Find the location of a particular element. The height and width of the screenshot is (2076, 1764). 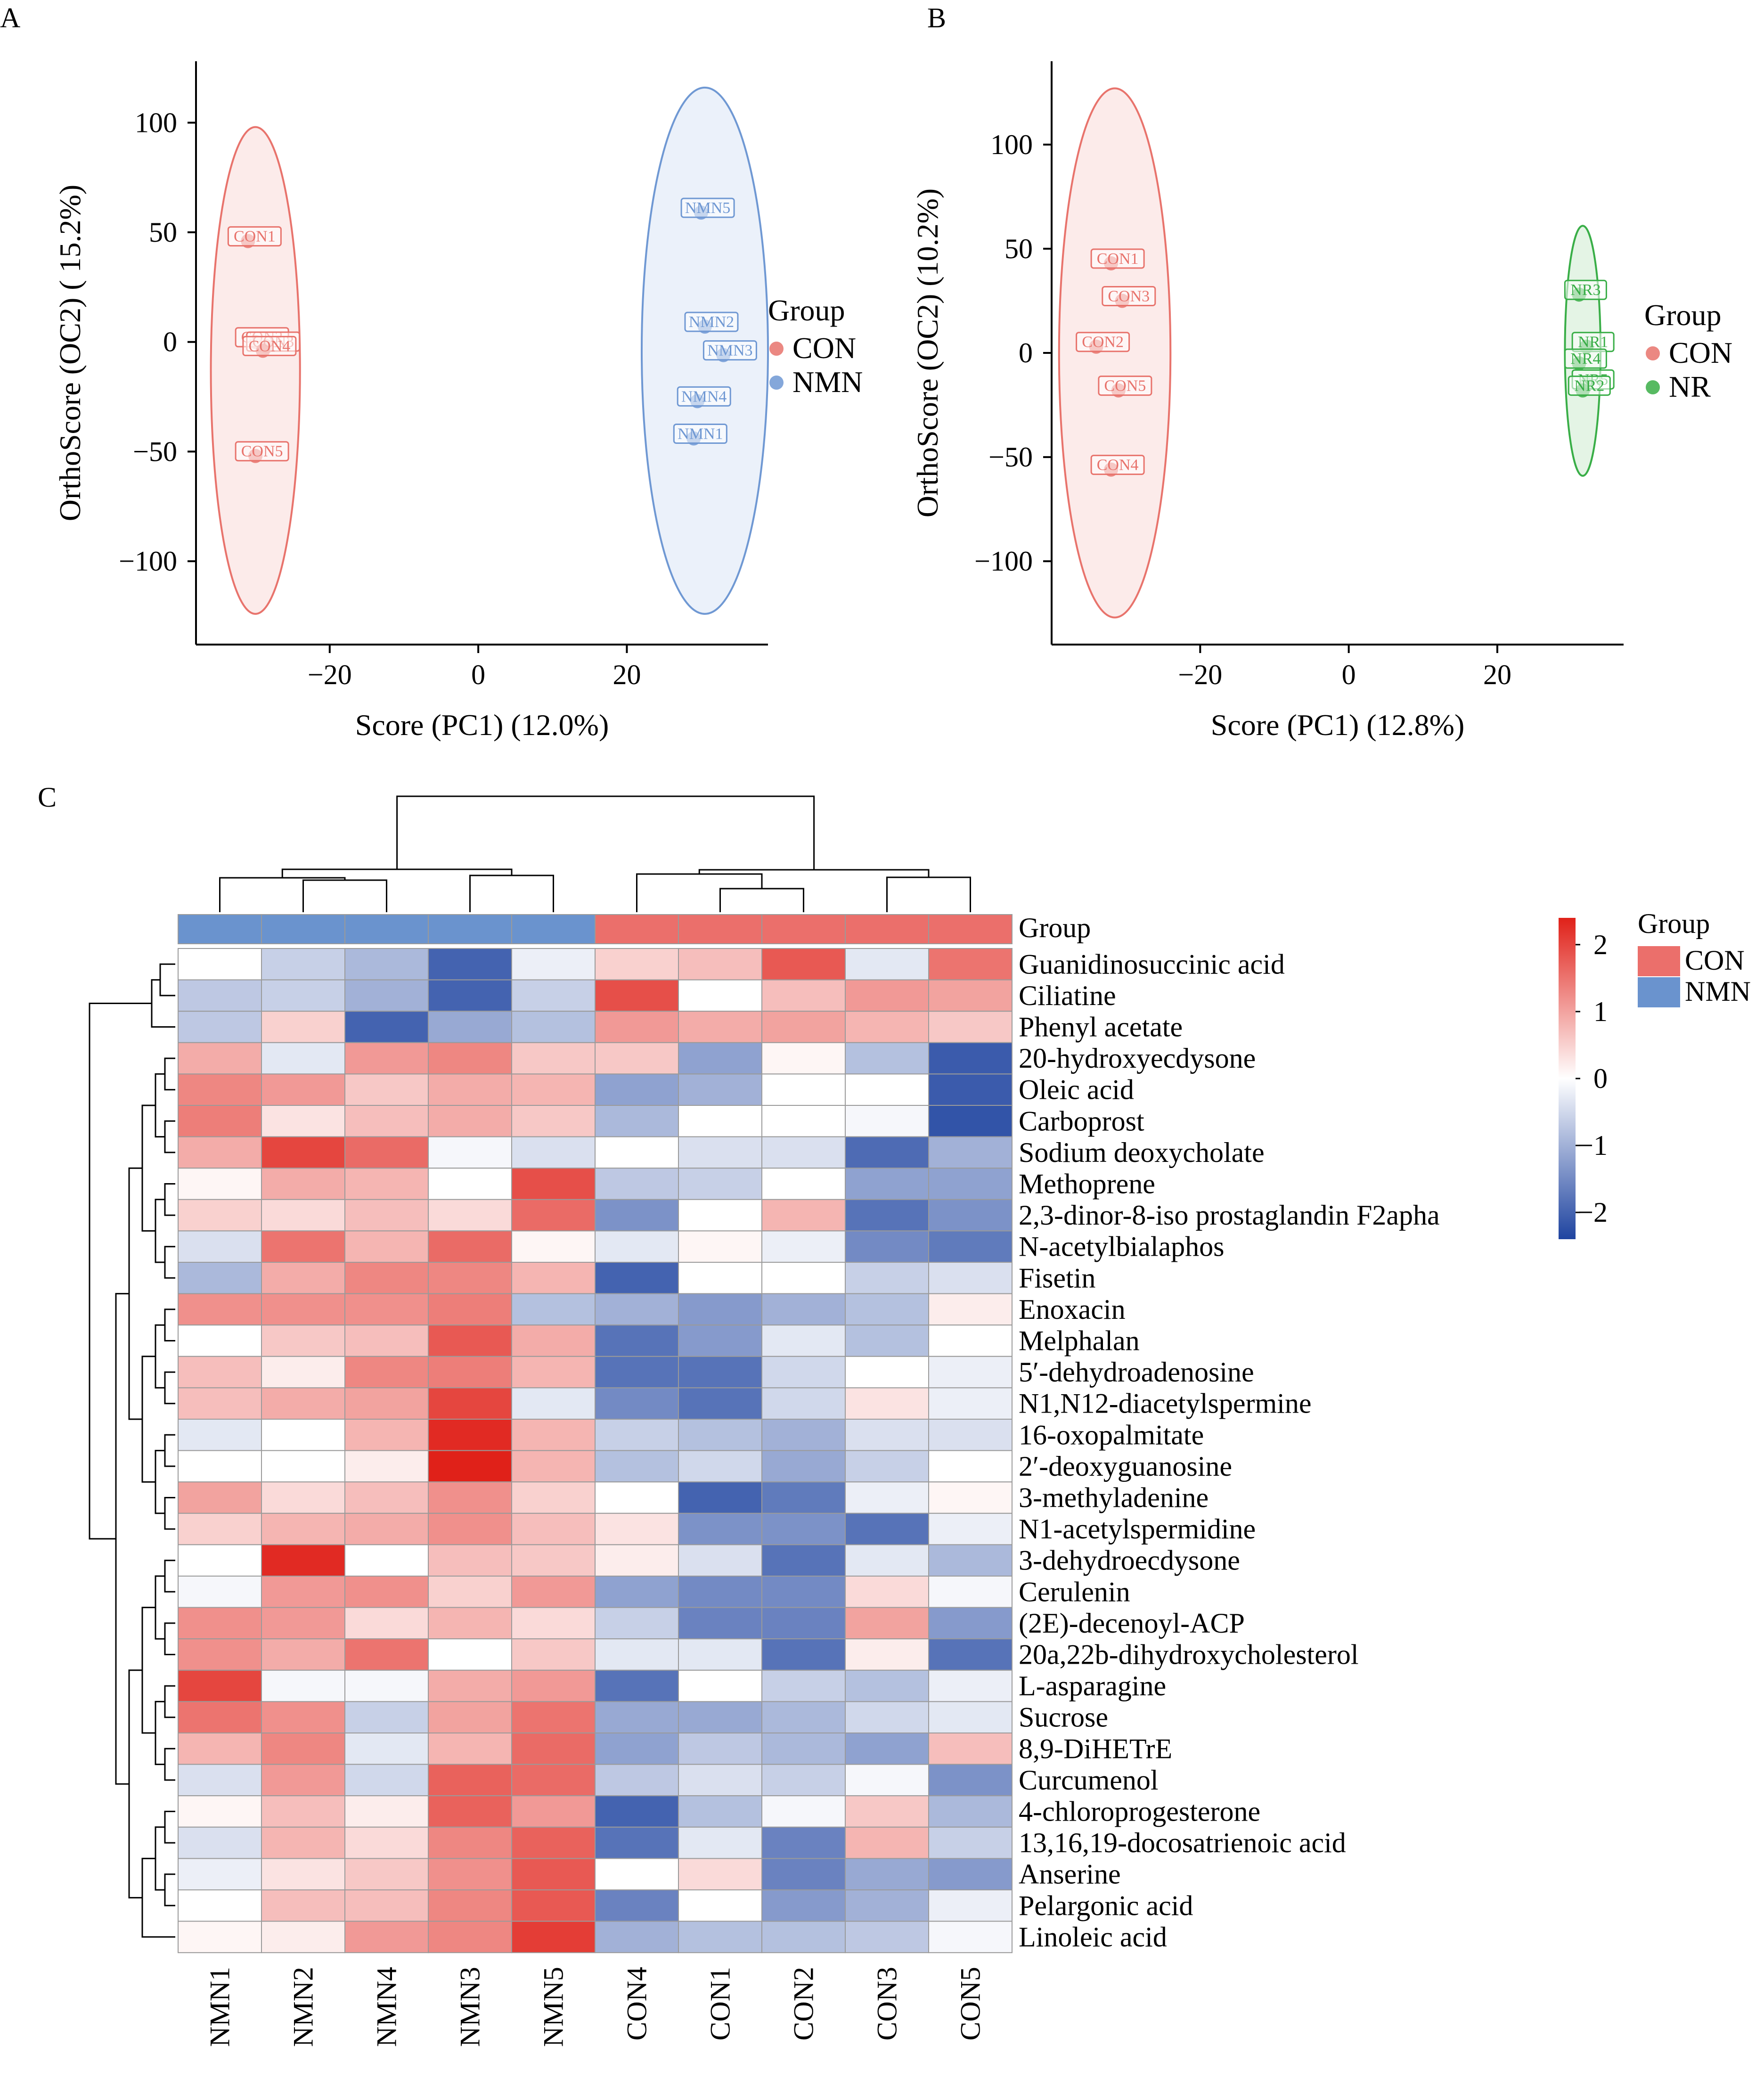

point-label: NMN2 is located at coordinates (712, 322).